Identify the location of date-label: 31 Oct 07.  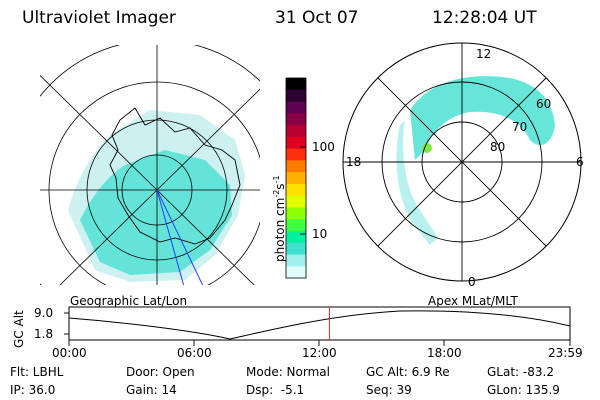
(317, 18).